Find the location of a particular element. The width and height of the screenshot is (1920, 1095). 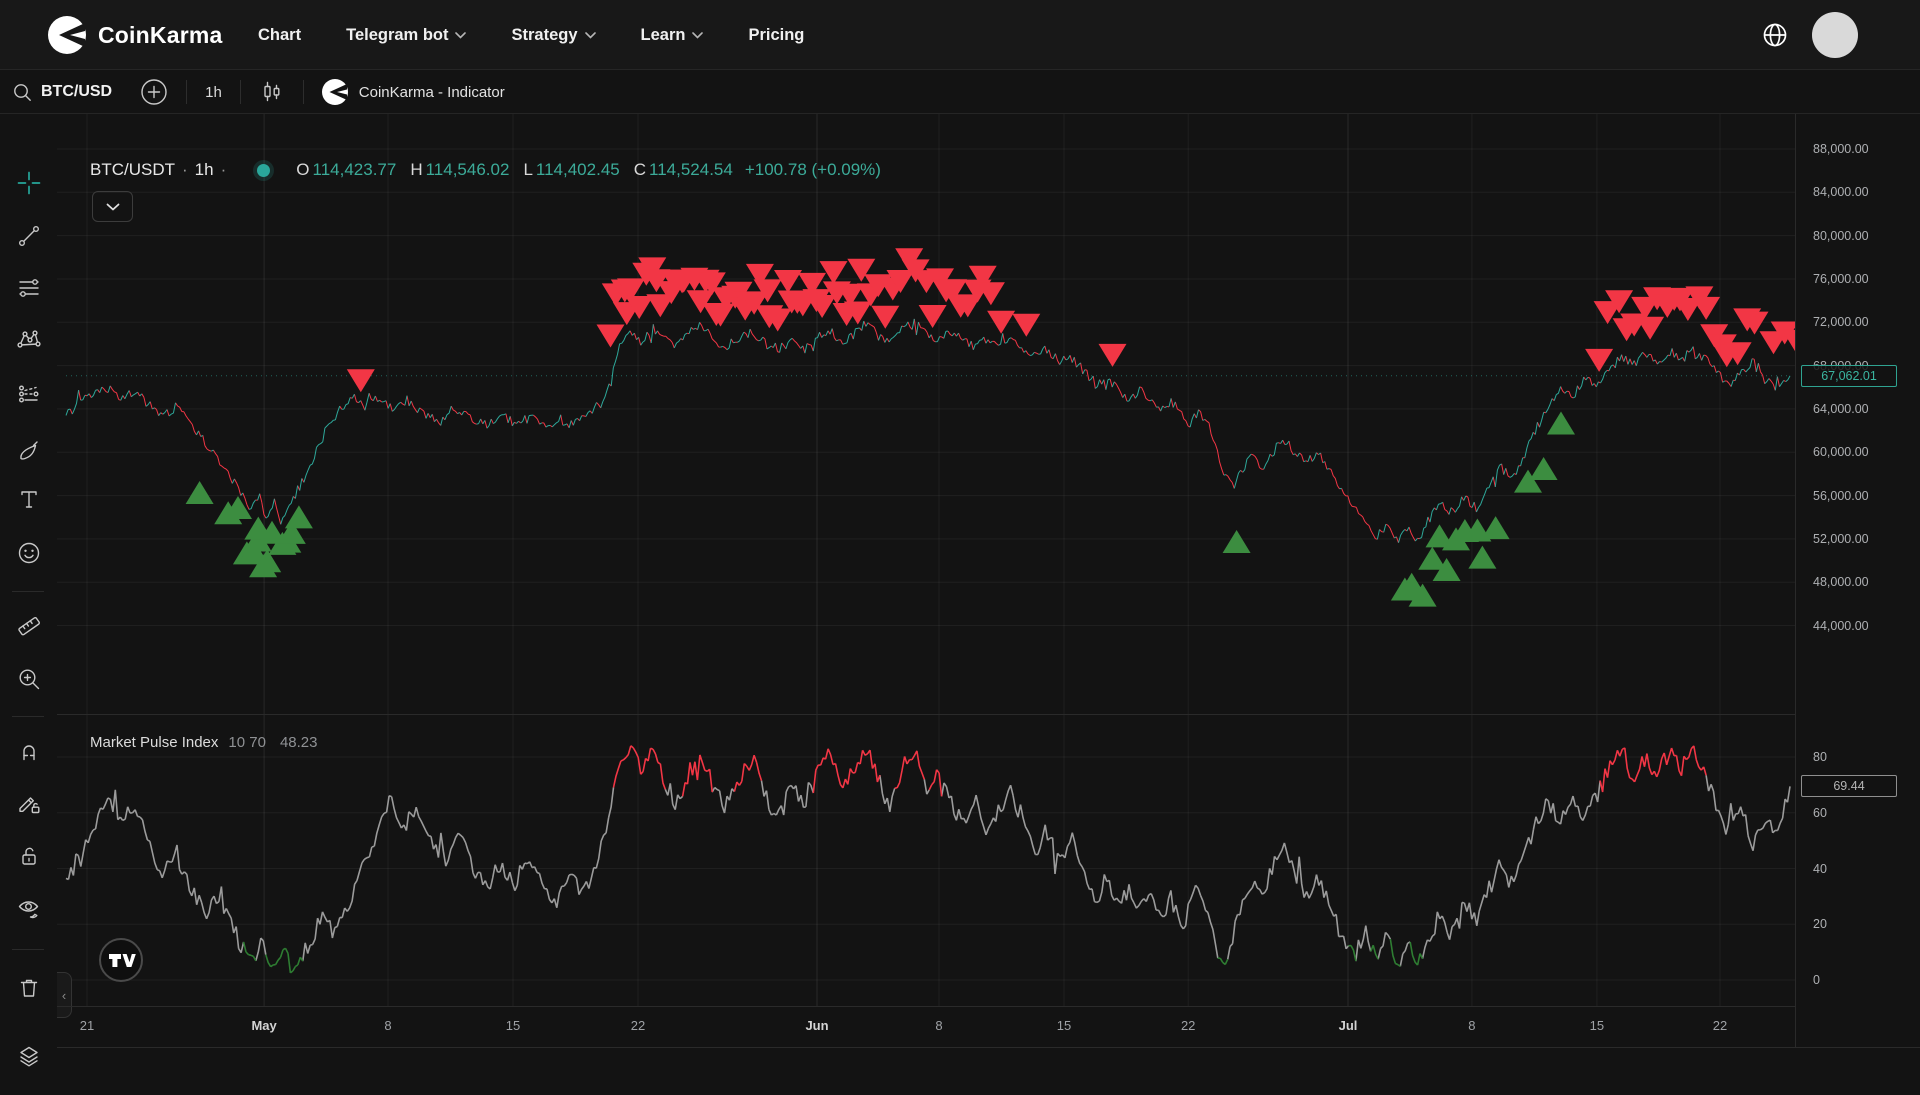

zoom-in-tool-icon is located at coordinates (29, 679).